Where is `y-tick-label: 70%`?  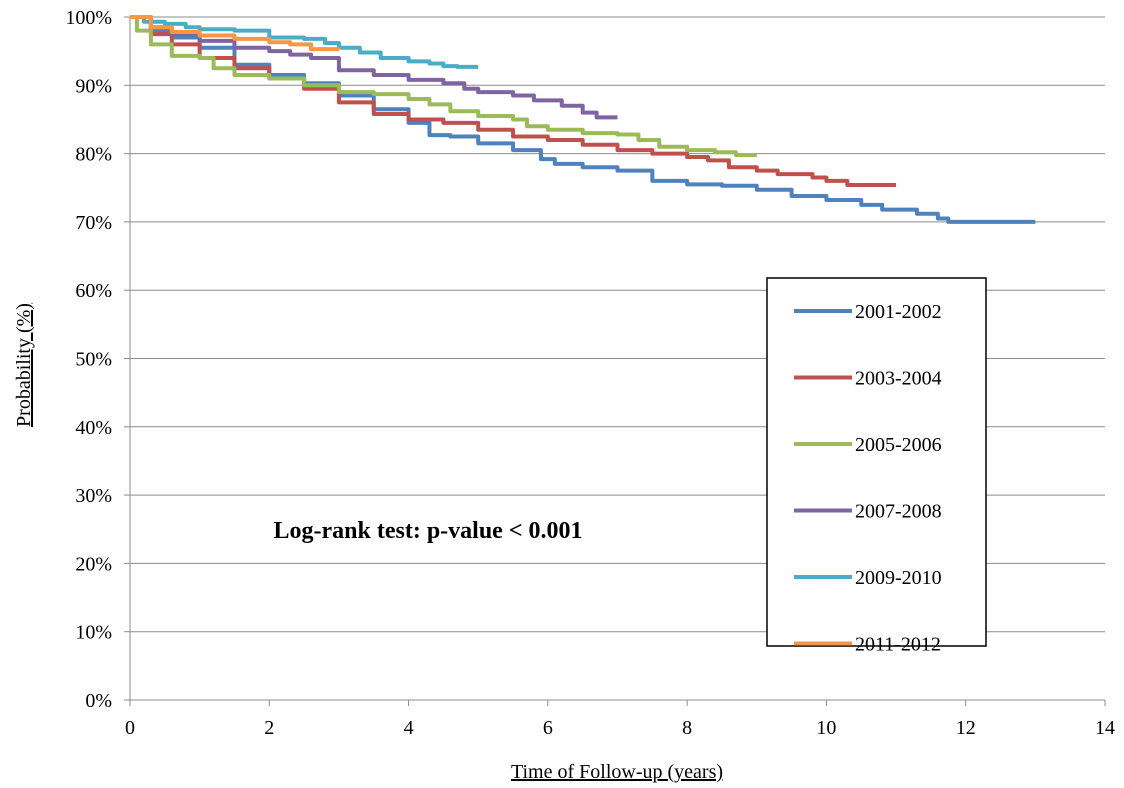
y-tick-label: 70% is located at coordinates (93, 223).